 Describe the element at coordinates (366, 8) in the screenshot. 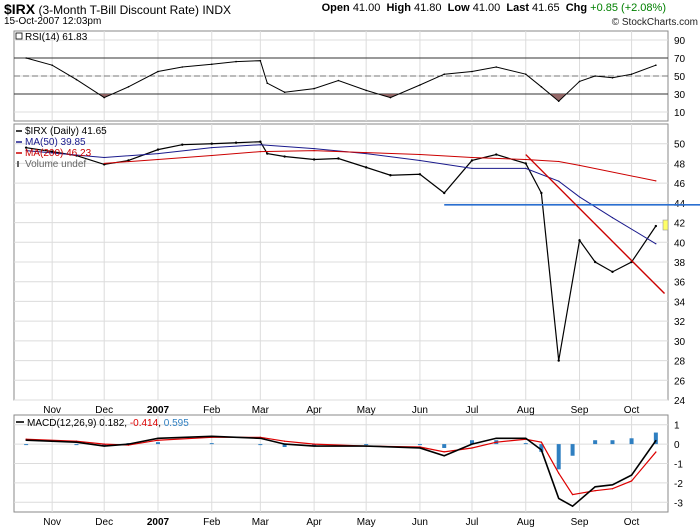

I see `open-value: 41.00` at that location.